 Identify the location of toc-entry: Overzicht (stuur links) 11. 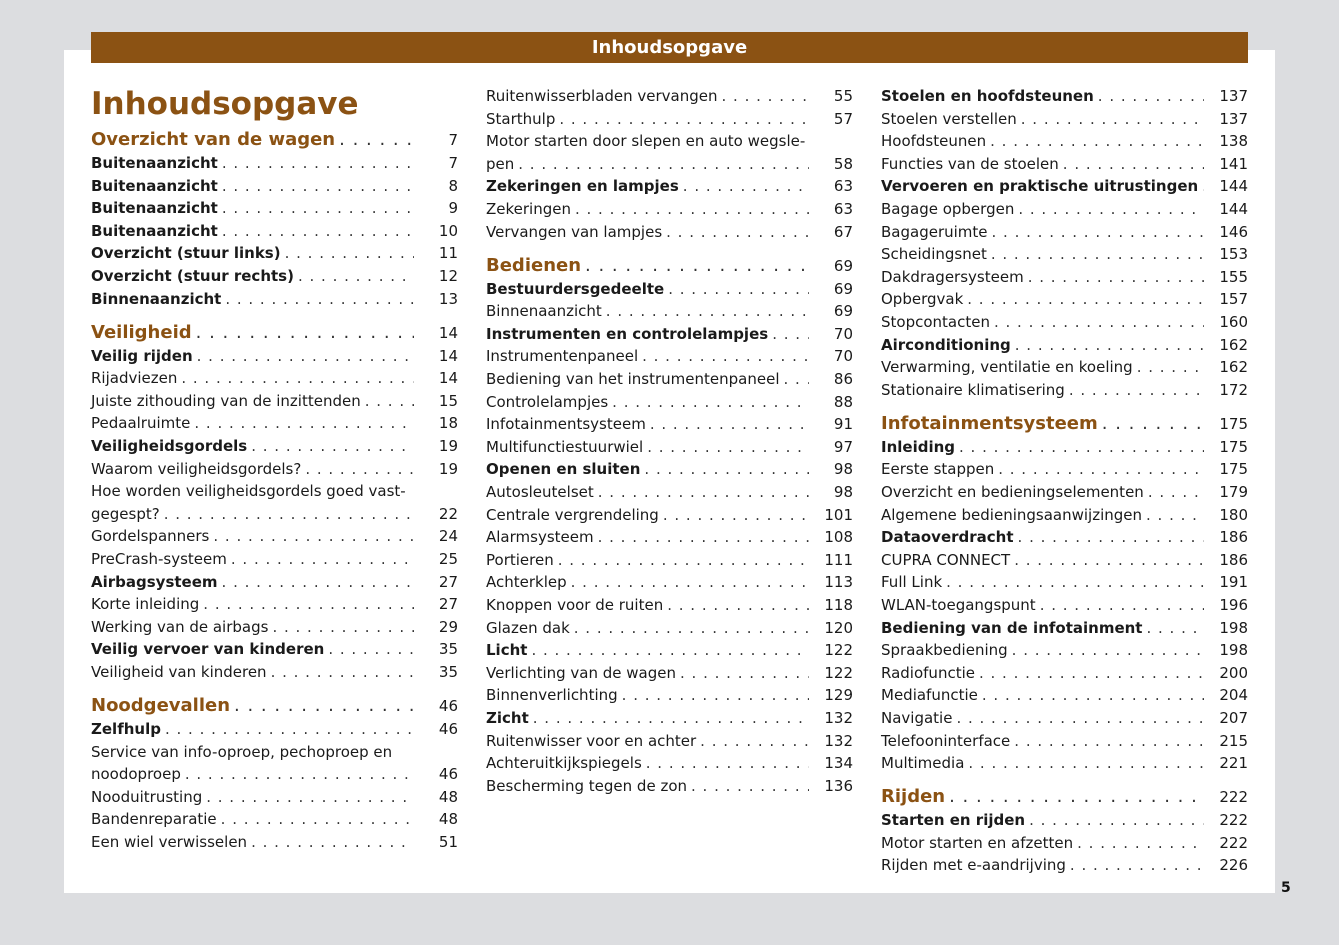
(274, 253).